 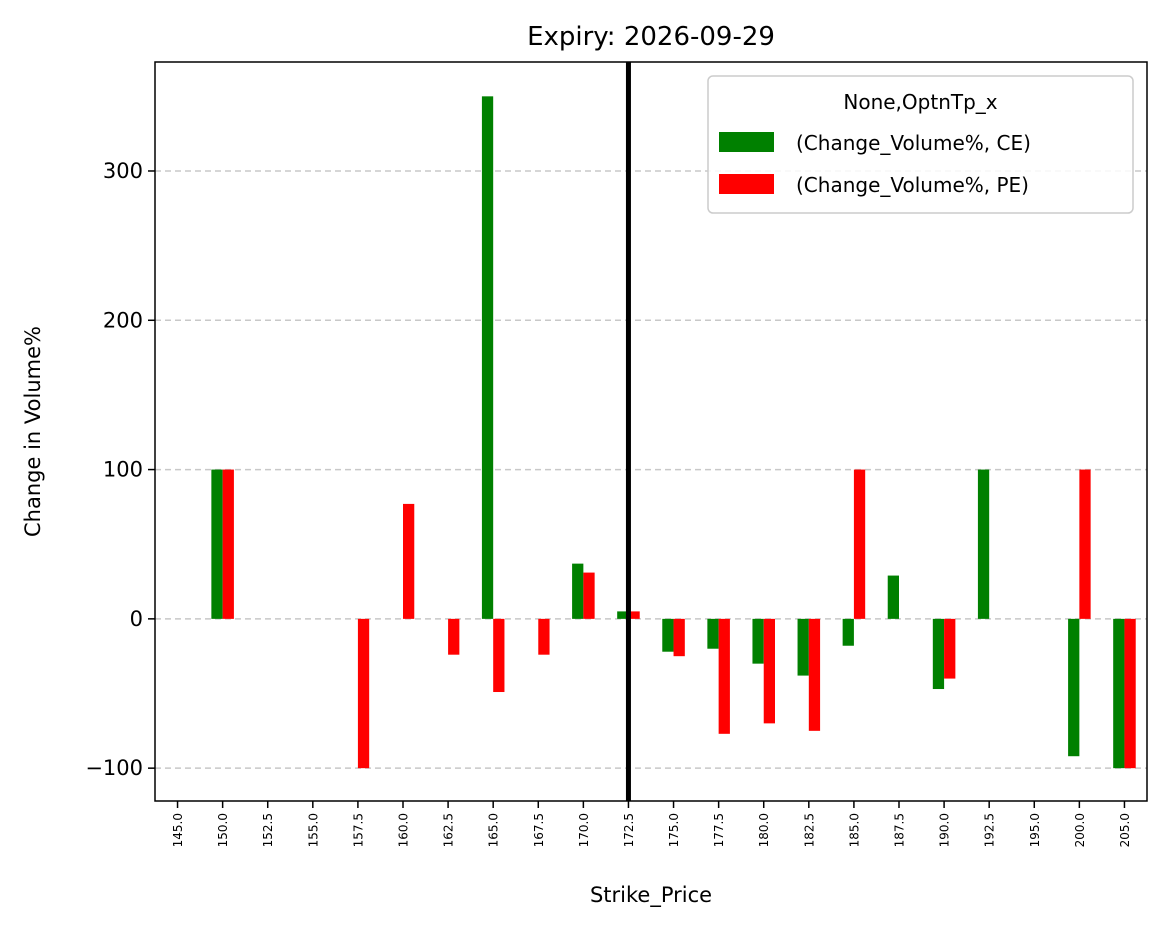 I want to click on x-tick-label: 170.0, so click(x=584, y=830).